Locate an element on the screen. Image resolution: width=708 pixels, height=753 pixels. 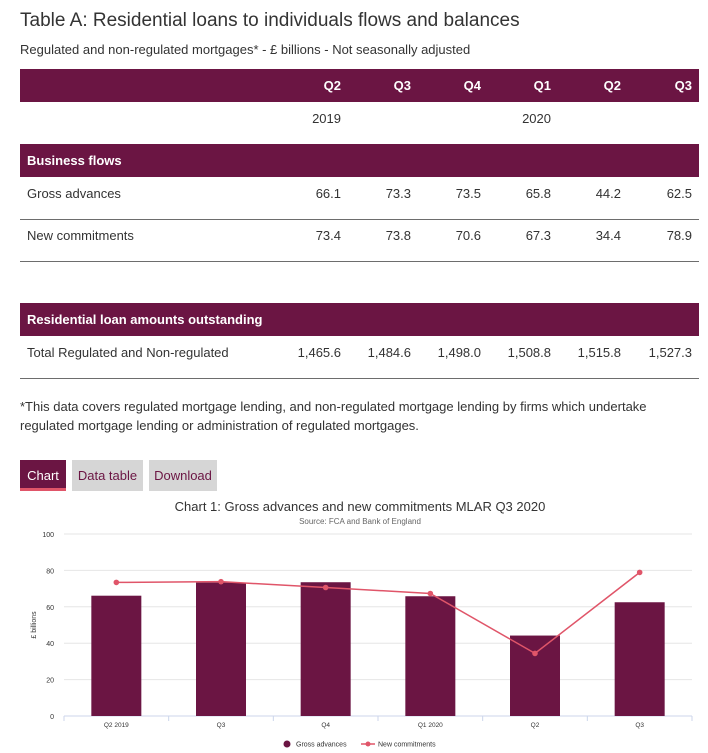
tab-chart: Chart is located at coordinates (43, 475).